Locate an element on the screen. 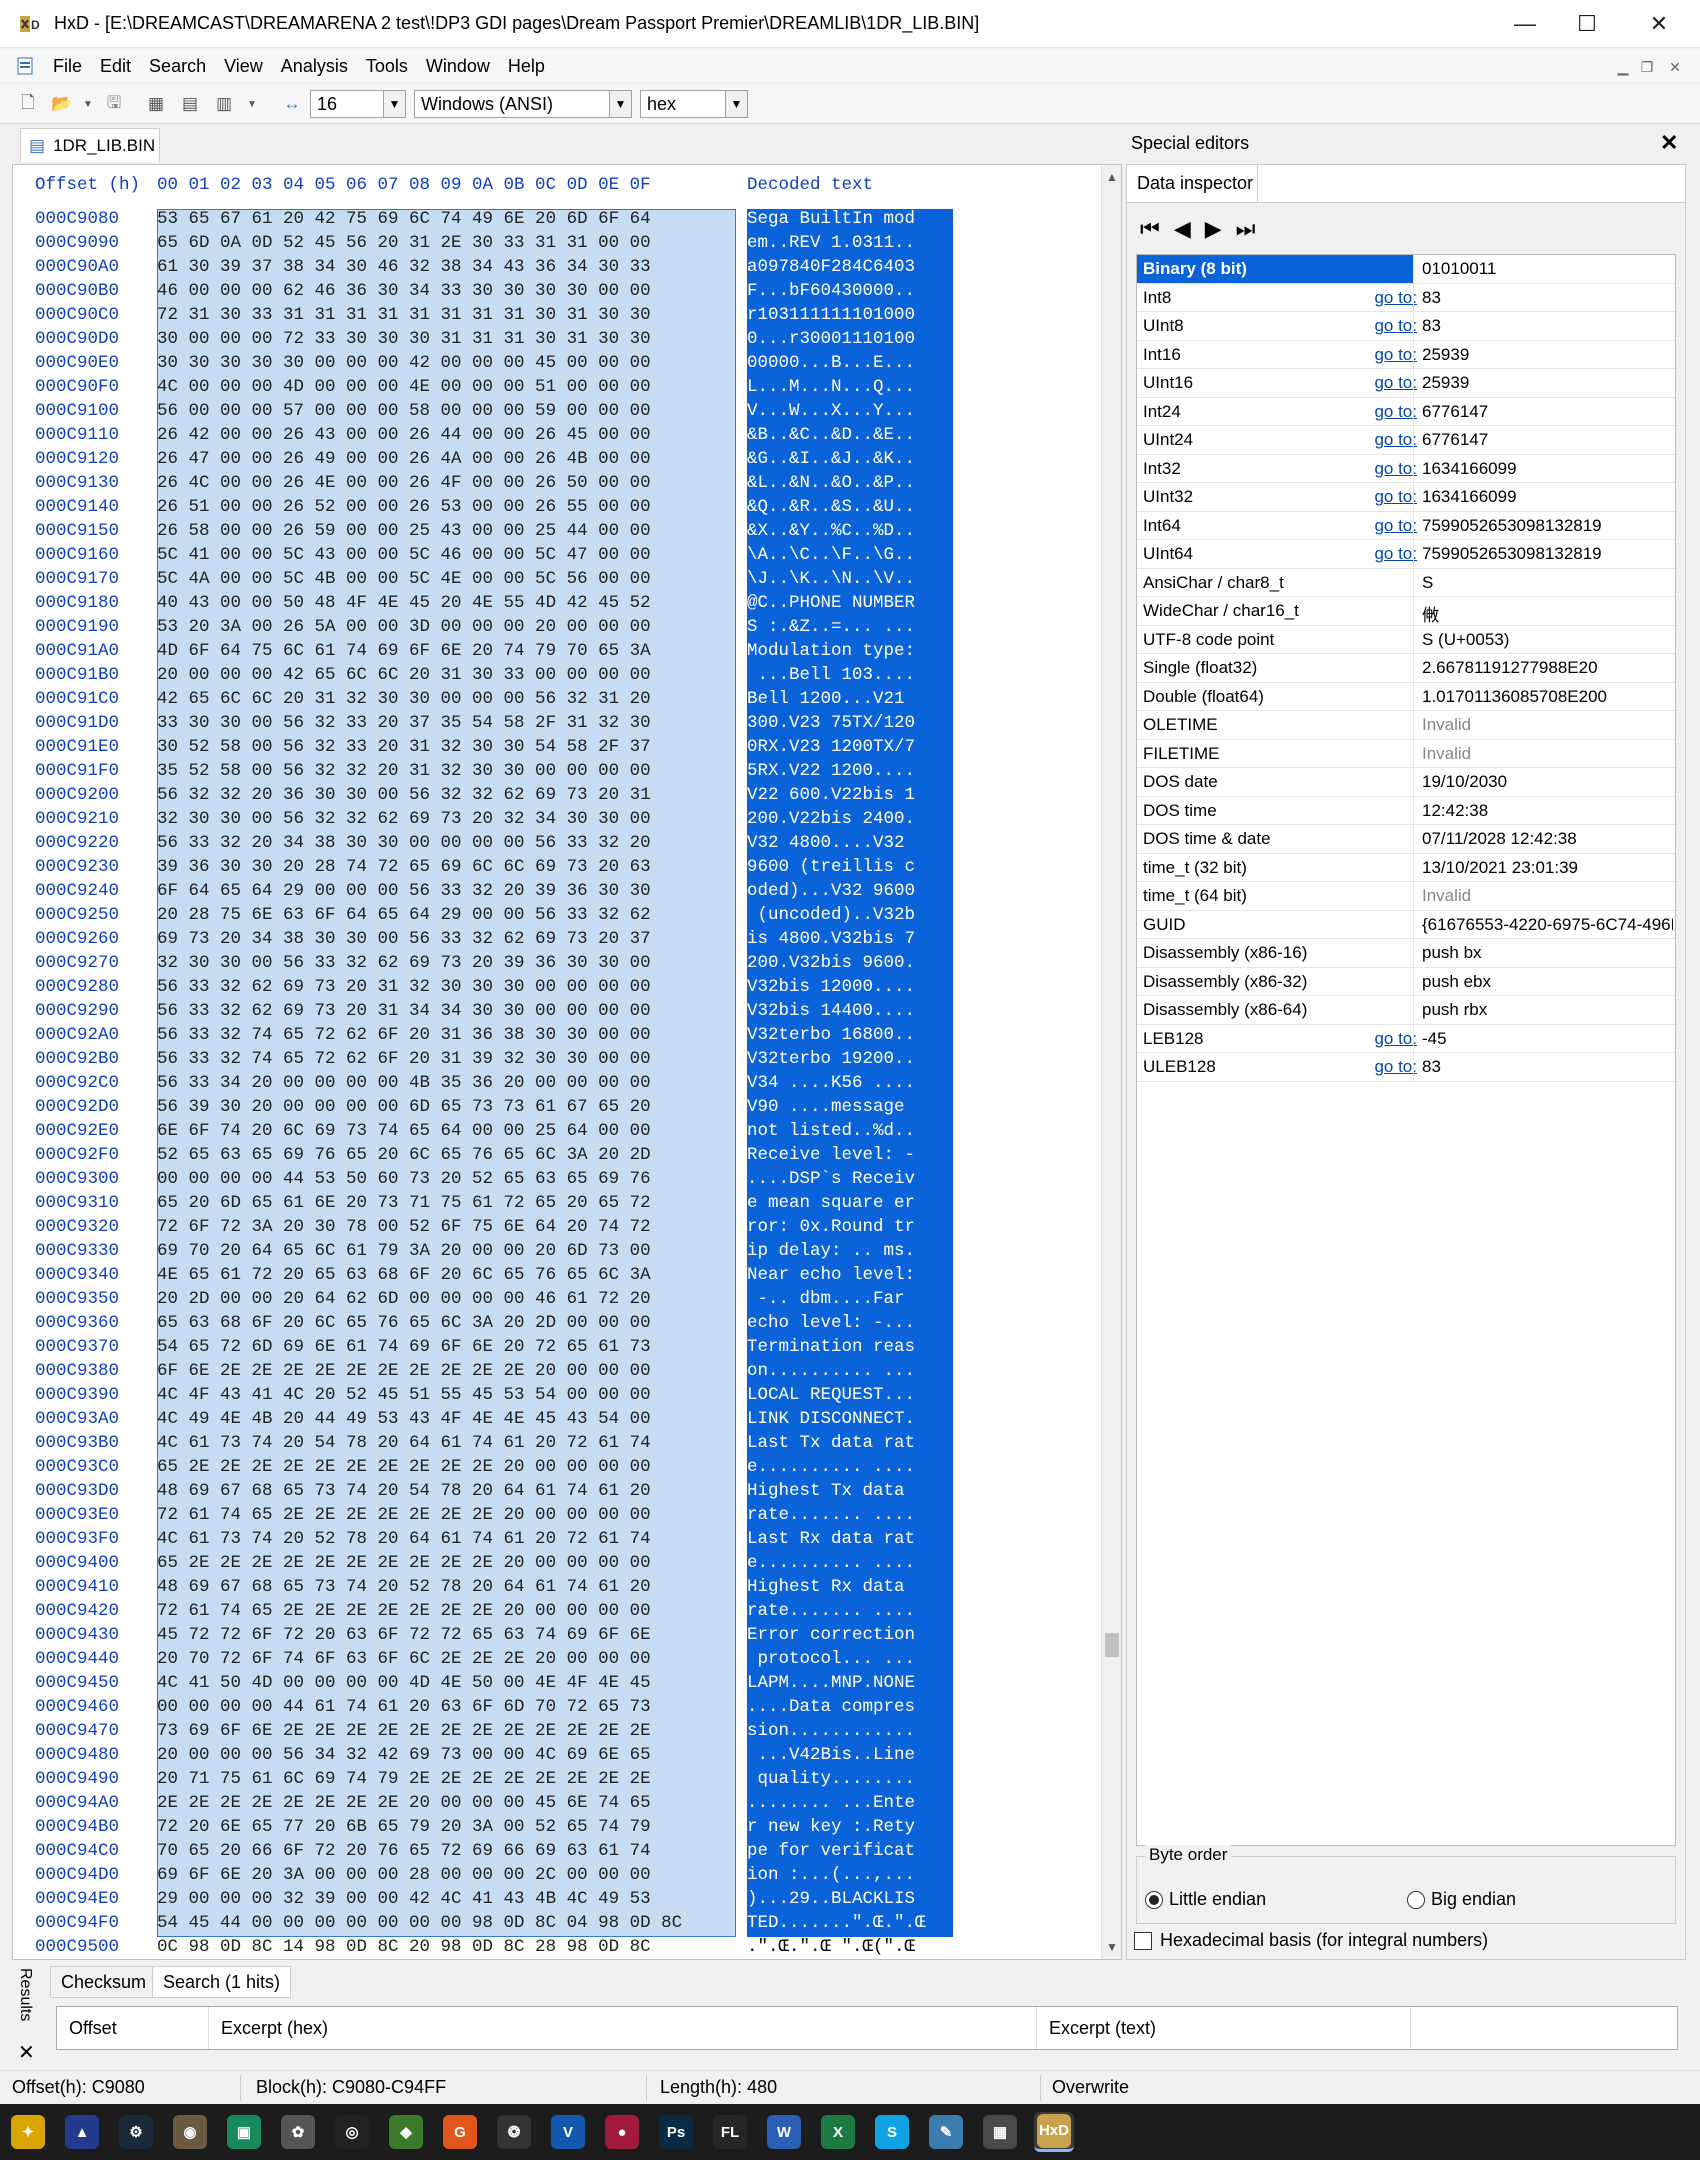  inspector-row: GUID {61676553-4220-6975-6C74-496E2 is located at coordinates (1406, 924).